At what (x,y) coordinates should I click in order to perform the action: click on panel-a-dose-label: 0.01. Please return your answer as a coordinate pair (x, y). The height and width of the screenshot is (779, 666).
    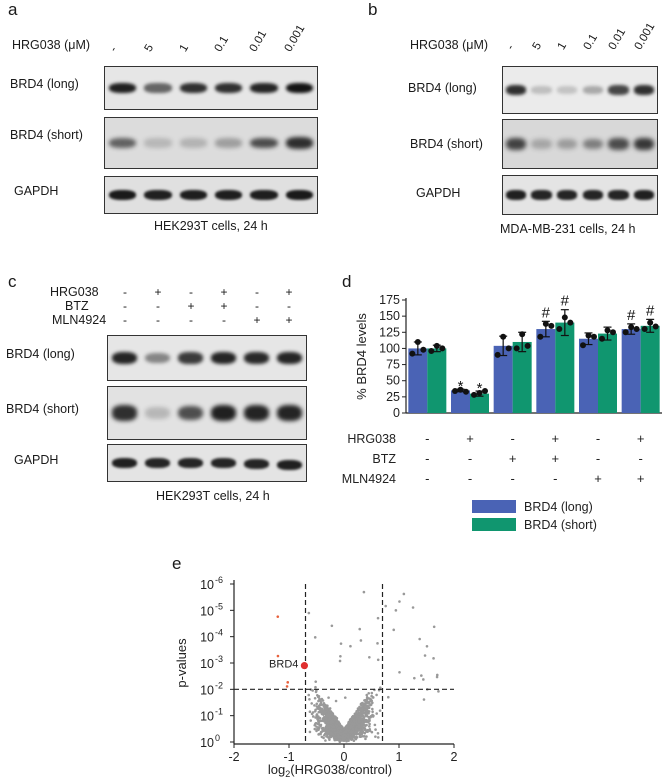
    Looking at the image, I should click on (258, 41).